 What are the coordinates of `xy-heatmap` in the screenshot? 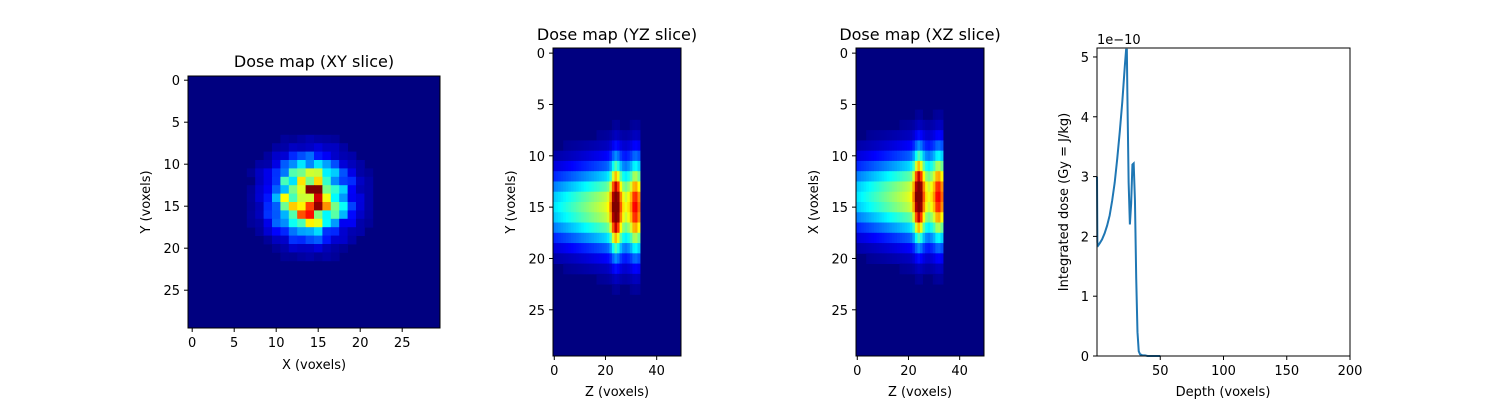 It's located at (314, 202).